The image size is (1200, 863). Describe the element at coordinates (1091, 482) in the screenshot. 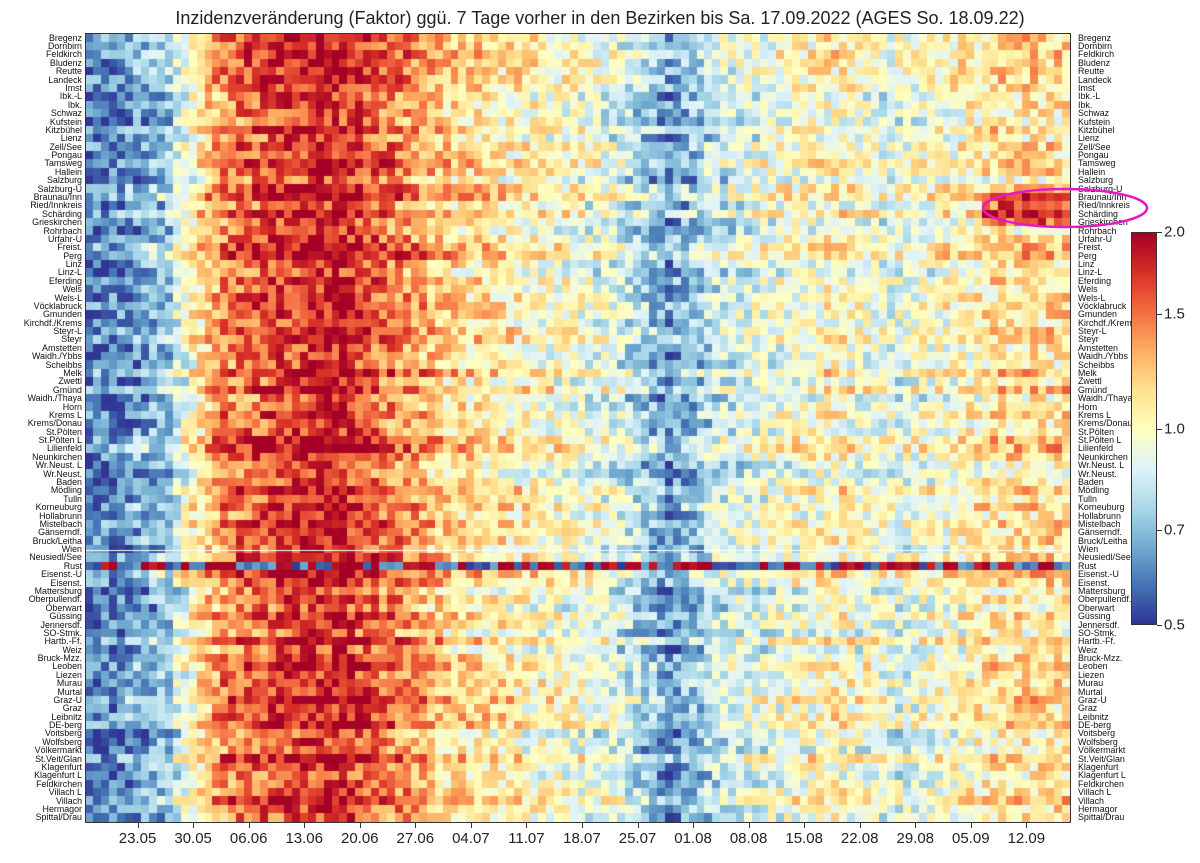

I see `row-label-right: Baden` at that location.